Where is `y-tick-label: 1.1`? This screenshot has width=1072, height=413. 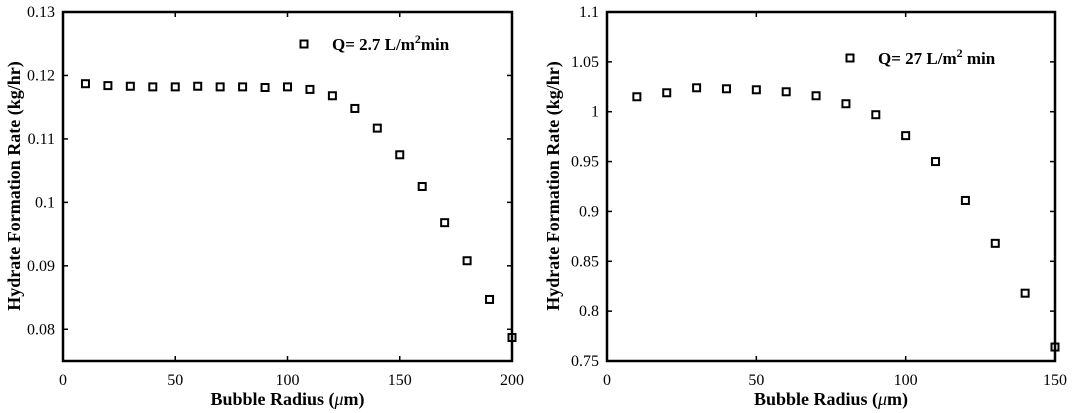 y-tick-label: 1.1 is located at coordinates (589, 12).